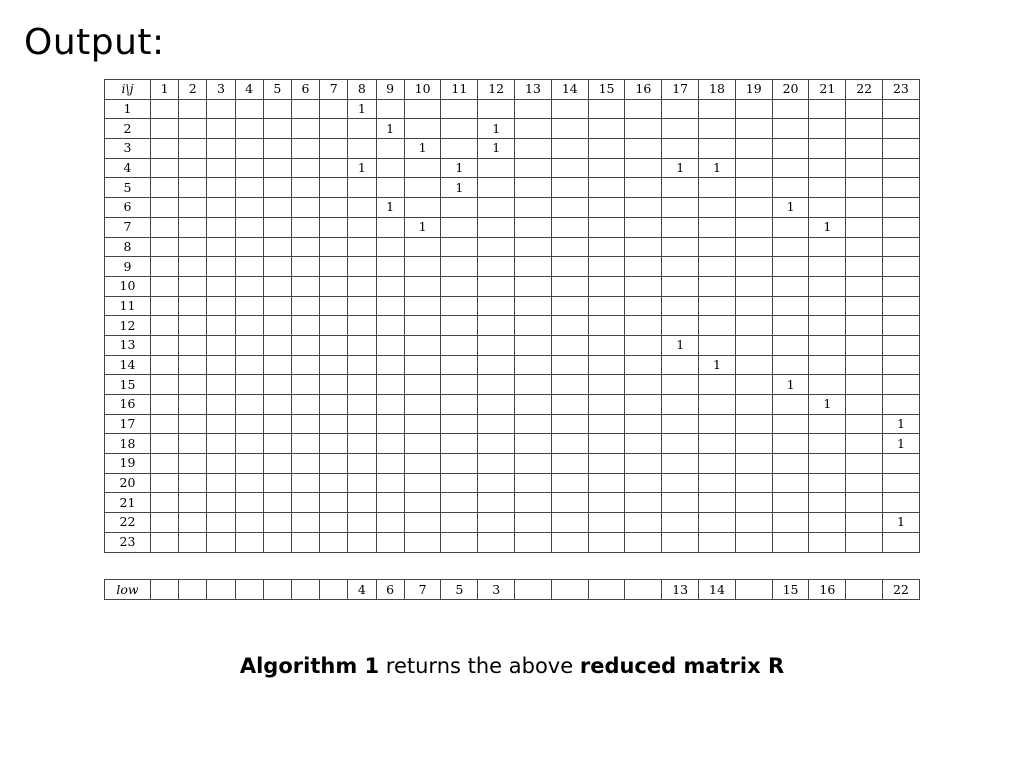 This screenshot has height=768, width=1024. What do you see at coordinates (422, 89) in the screenshot?
I see `column-header: 10` at bounding box center [422, 89].